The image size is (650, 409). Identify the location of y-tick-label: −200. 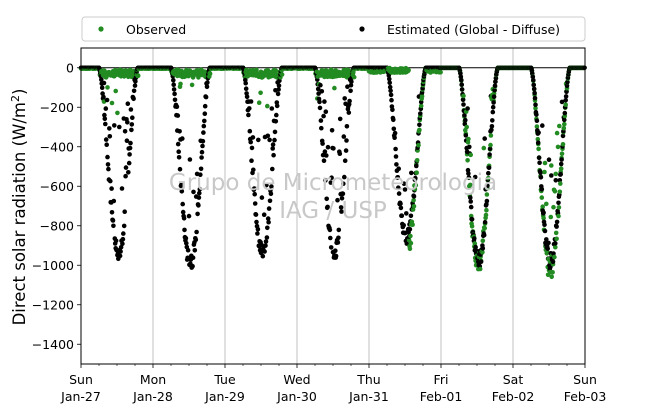
(57, 107).